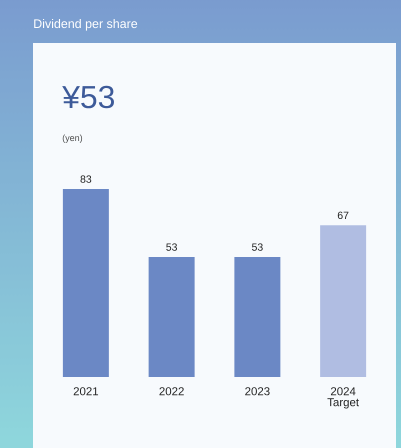  Describe the element at coordinates (86, 179) in the screenshot. I see `data-label: 83` at that location.